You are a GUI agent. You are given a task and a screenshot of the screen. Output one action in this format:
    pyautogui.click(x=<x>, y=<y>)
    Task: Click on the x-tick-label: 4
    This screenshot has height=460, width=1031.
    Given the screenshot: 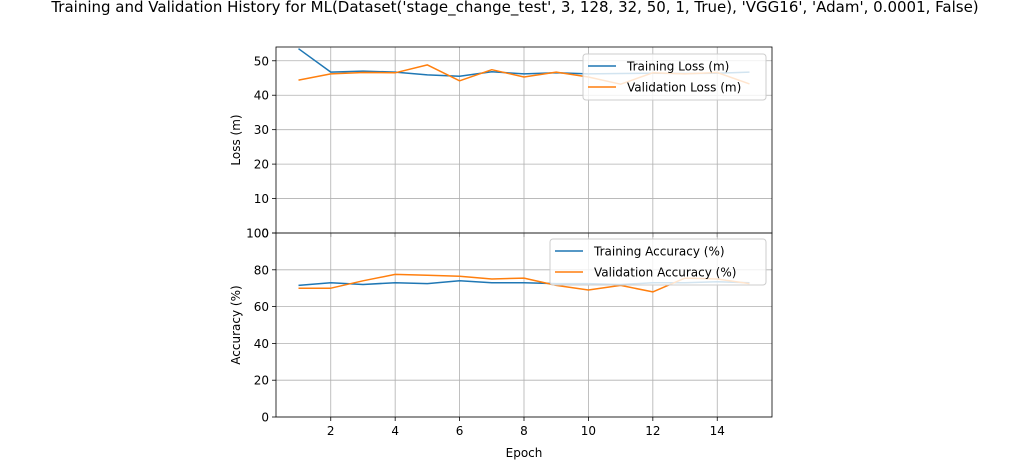 What is the action you would take?
    pyautogui.click(x=395, y=431)
    